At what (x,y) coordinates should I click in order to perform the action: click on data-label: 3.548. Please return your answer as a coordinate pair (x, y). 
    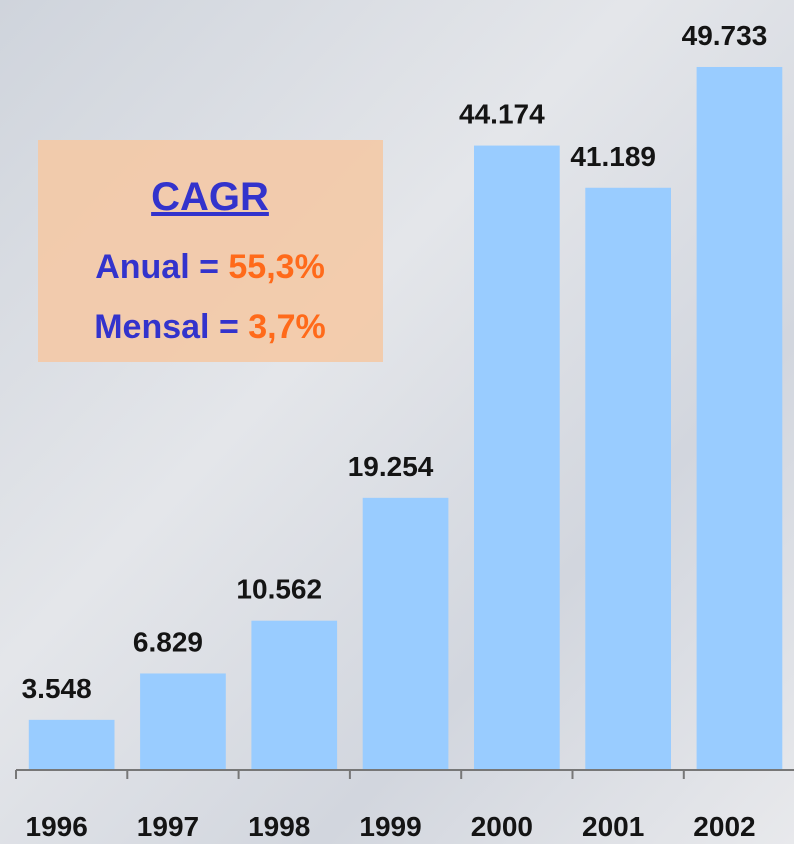
    Looking at the image, I should click on (57, 688).